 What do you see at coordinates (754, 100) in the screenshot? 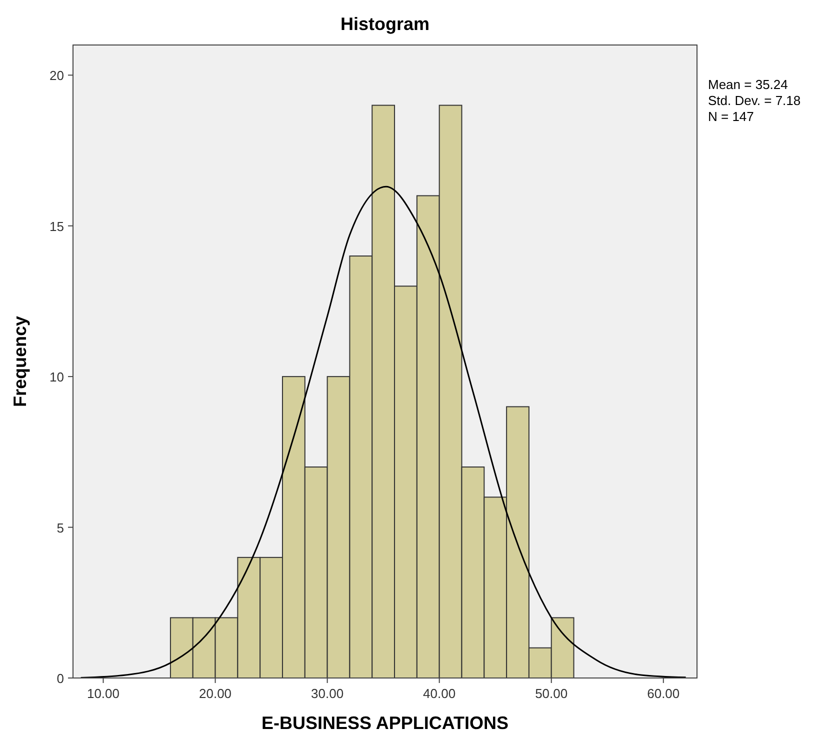
I see `text: Std. Dev. = 7.18` at bounding box center [754, 100].